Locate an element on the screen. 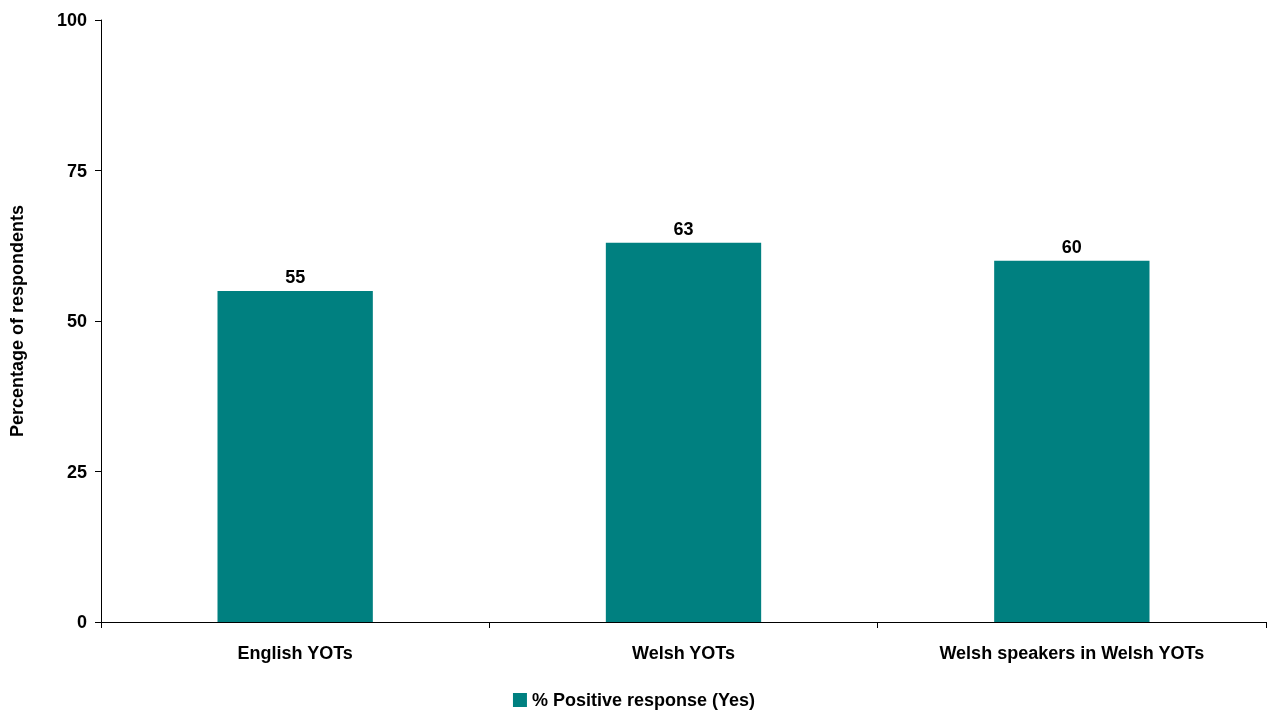  data-label: 63 is located at coordinates (683, 228).